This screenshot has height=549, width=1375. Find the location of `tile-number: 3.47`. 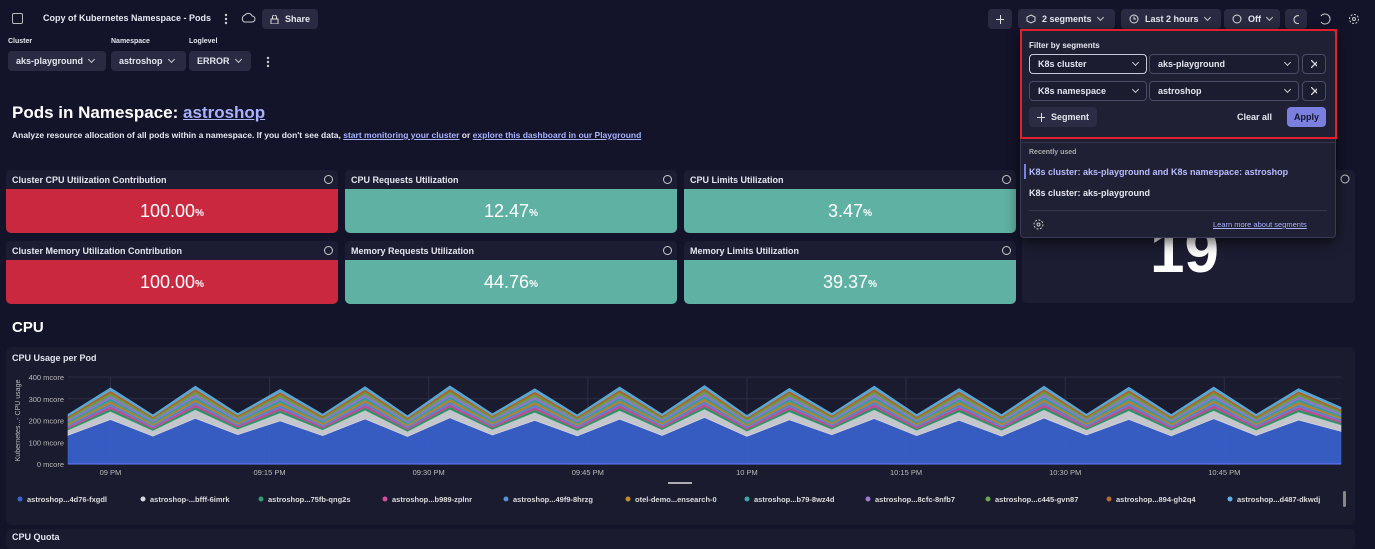

tile-number: 3.47 is located at coordinates (846, 210).